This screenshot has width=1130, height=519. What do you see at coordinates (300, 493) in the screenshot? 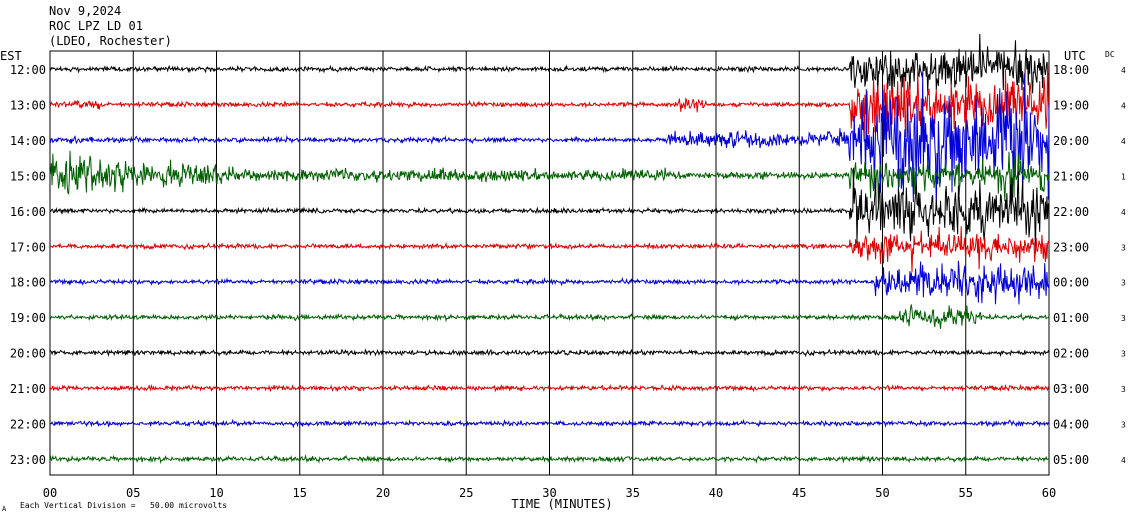
I see `x-tick-label: 15` at bounding box center [300, 493].